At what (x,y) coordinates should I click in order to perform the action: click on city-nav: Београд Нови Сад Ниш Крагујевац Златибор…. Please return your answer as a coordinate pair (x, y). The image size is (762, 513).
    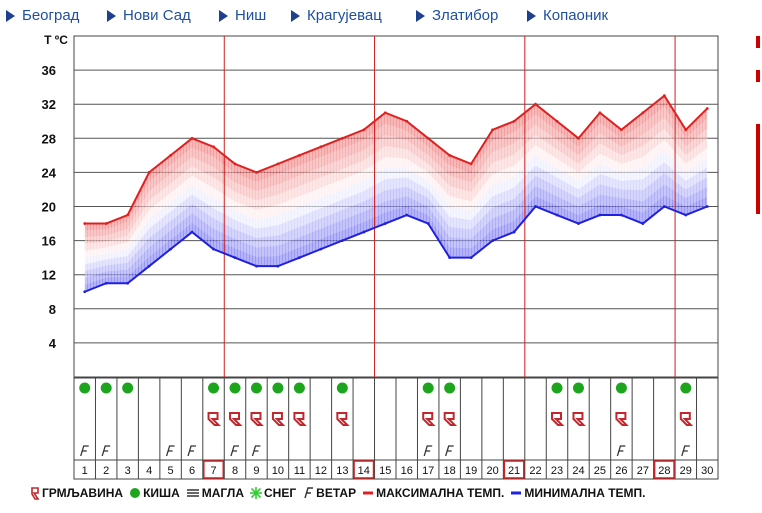
    Looking at the image, I should click on (381, 16).